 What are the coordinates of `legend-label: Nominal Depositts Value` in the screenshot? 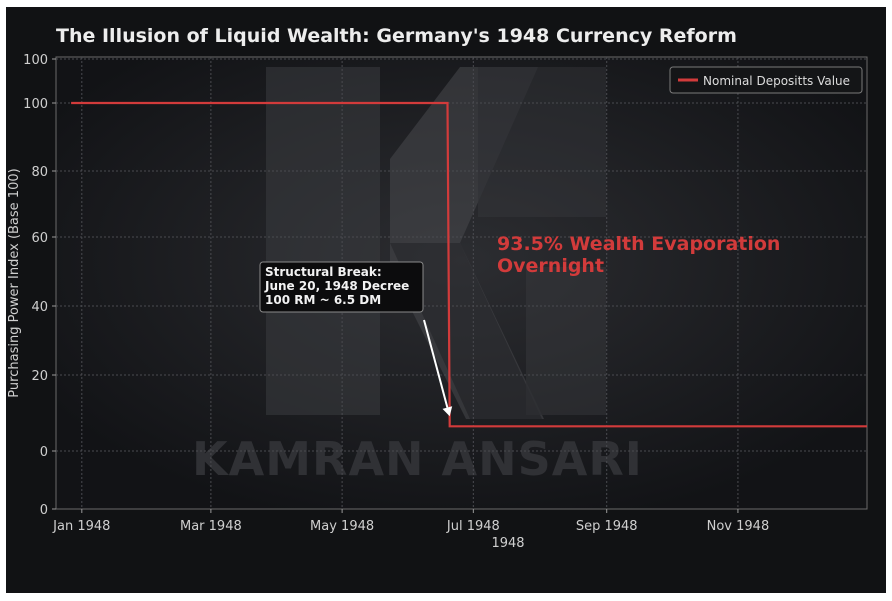 It's located at (776, 81).